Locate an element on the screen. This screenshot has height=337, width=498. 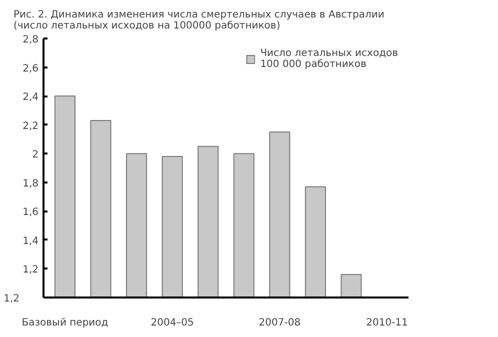
y-tick-label: 2,4 is located at coordinates (30, 98).